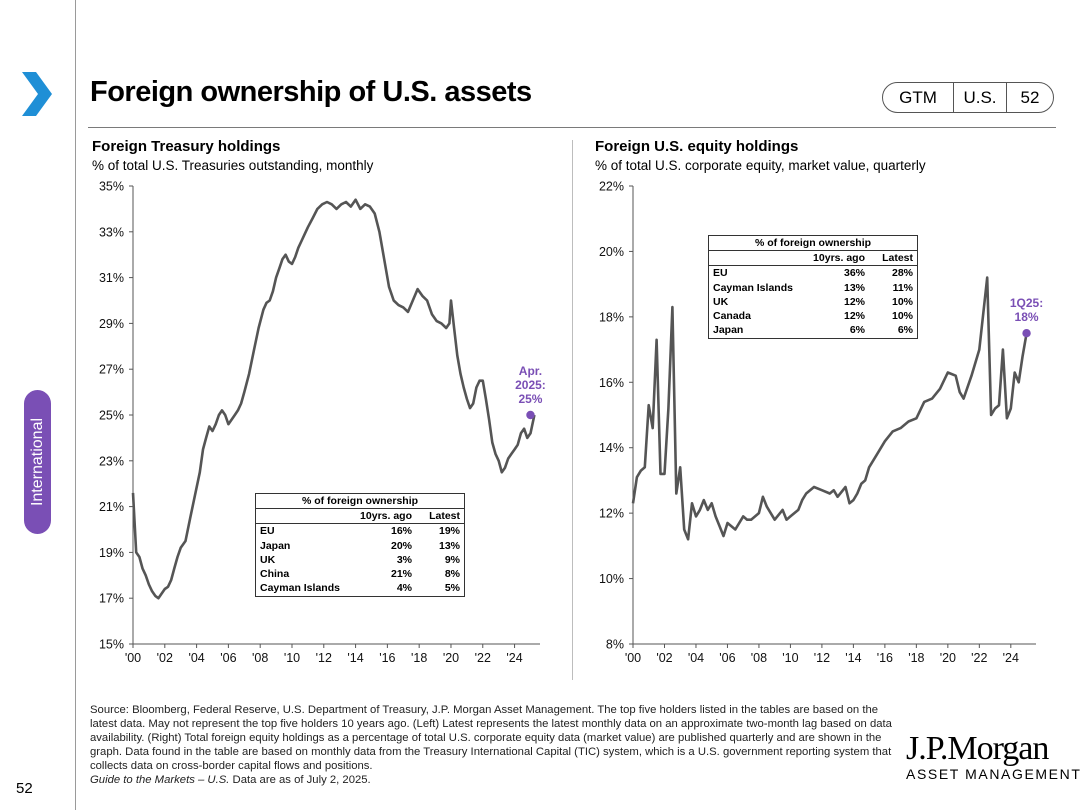 Image resolution: width=1080 pixels, height=810 pixels. Describe the element at coordinates (530, 371) in the screenshot. I see `left-annotation-label: Apr.` at that location.